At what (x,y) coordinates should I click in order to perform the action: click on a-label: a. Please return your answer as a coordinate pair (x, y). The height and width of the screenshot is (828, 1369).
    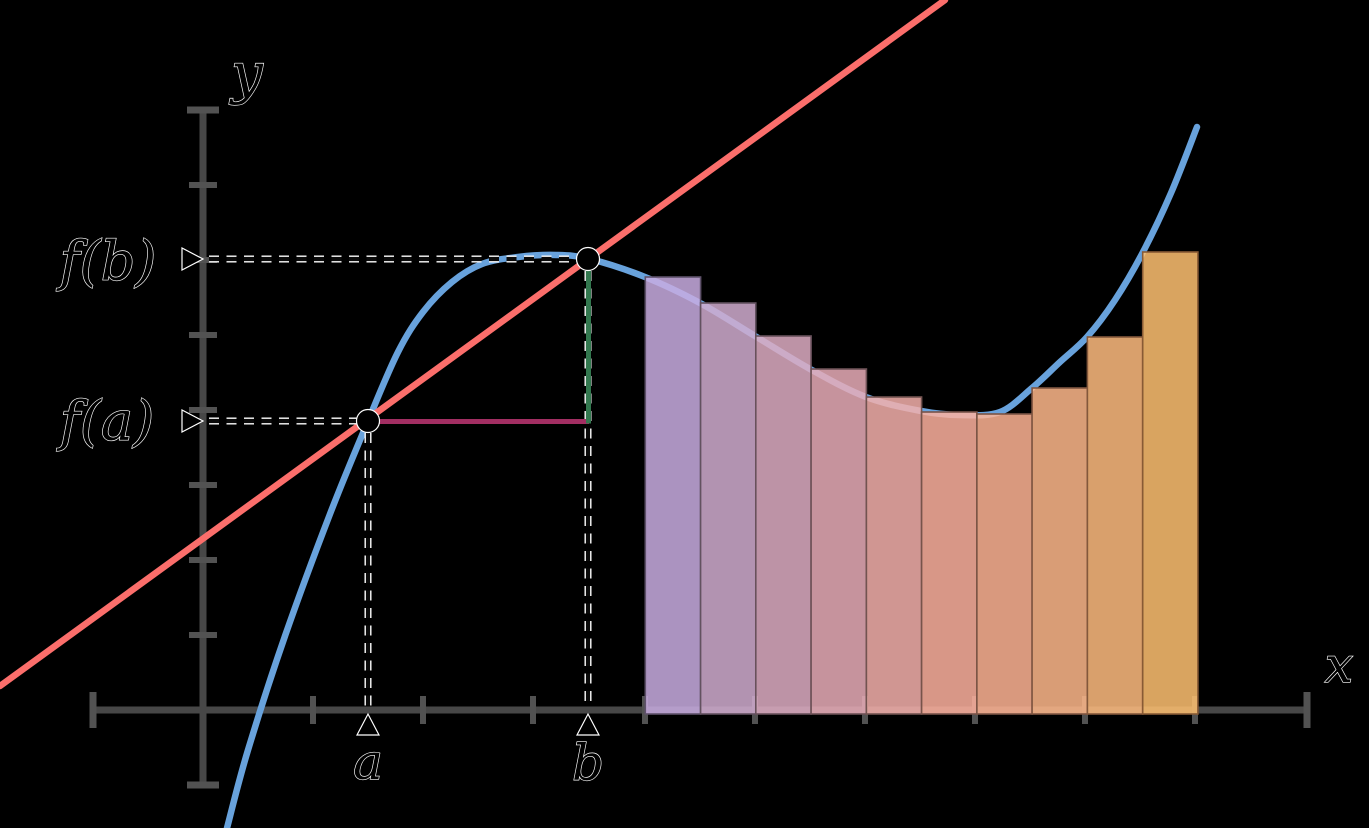
    Looking at the image, I should click on (368, 762).